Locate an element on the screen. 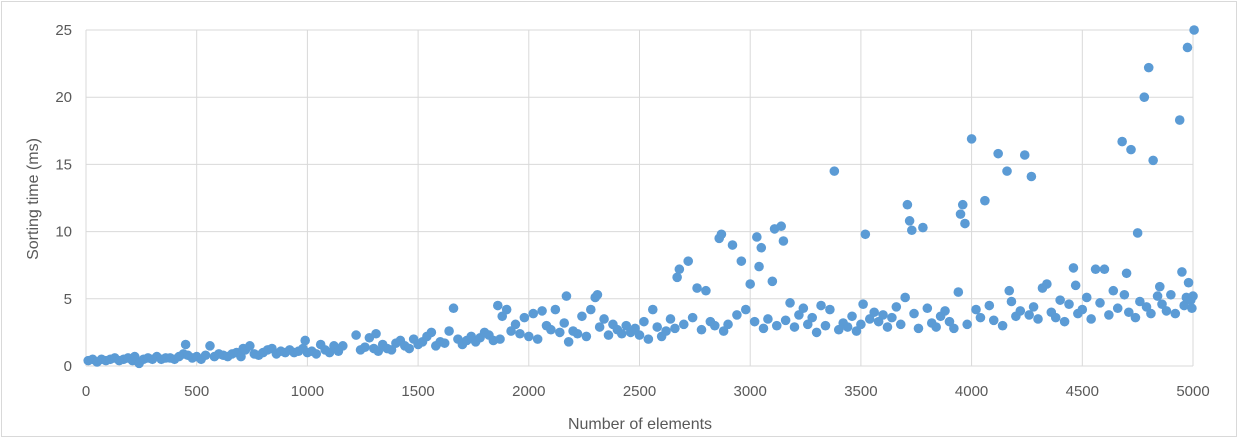  y-tick-label: 10 is located at coordinates (63, 232).